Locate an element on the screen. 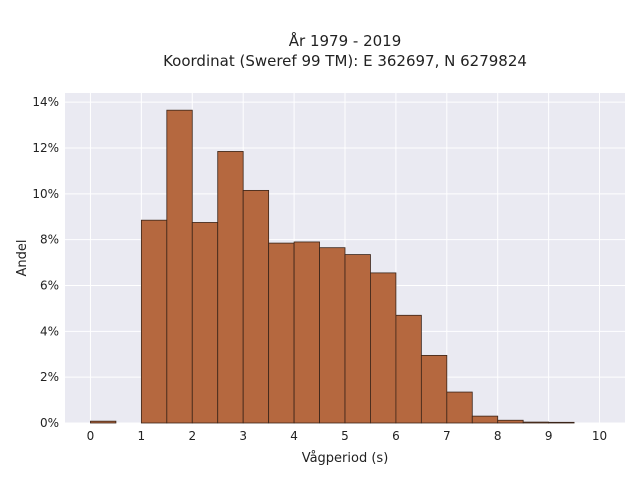 Image resolution: width=640 pixels, height=480 pixels. x-tick-label: 5 is located at coordinates (345, 436).